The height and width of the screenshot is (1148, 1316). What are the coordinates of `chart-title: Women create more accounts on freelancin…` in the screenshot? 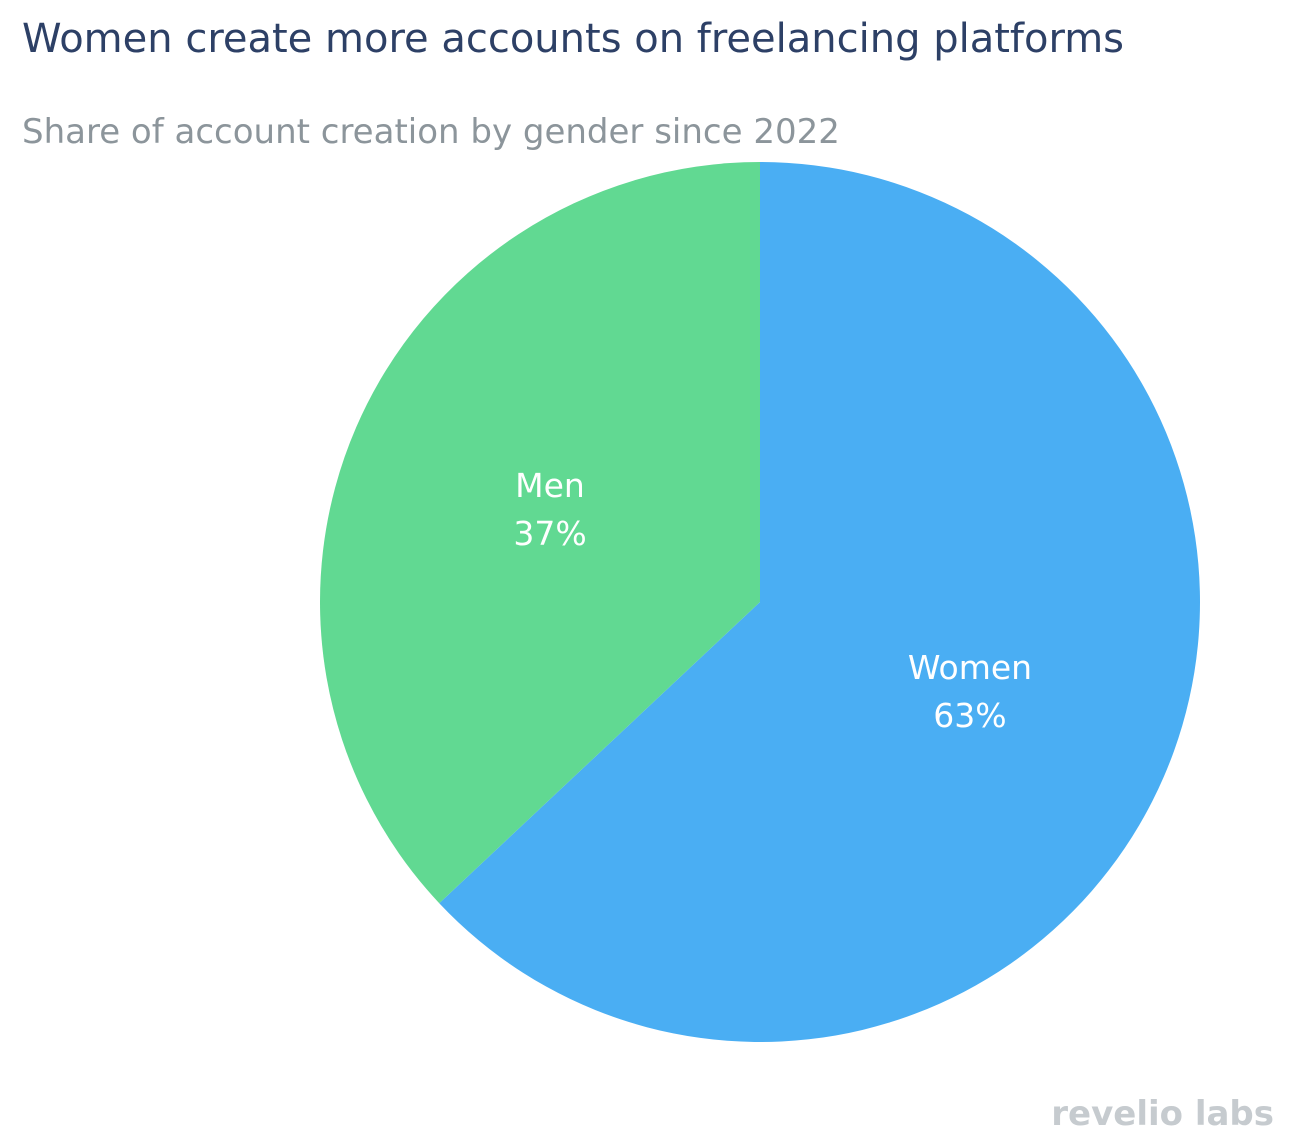 It's located at (573, 39).